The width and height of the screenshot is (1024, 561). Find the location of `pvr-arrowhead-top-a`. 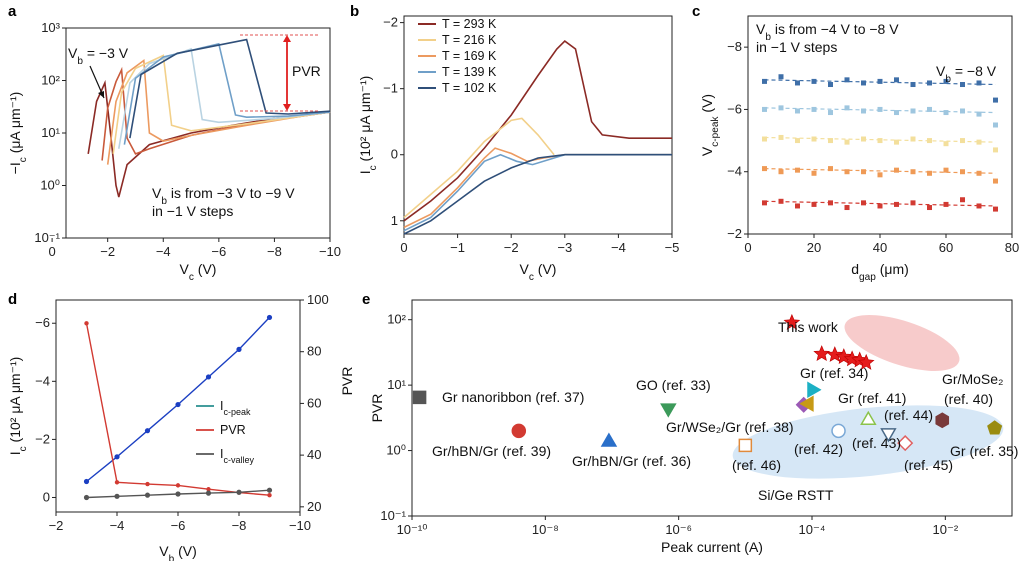

pvr-arrowhead-top-a is located at coordinates (287, 38).